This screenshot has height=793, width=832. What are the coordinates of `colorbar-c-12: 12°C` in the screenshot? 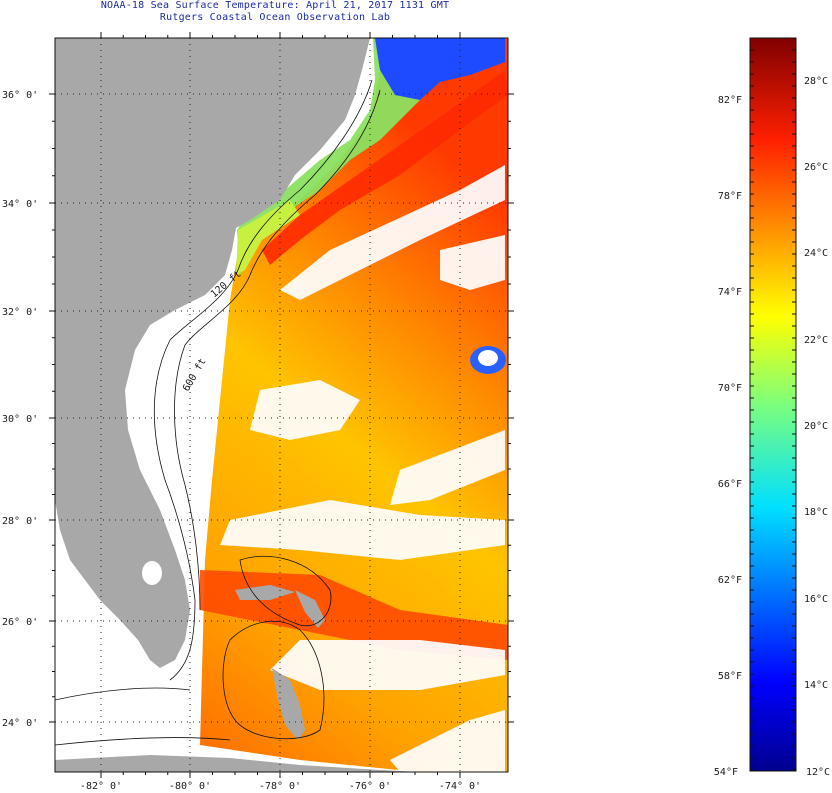 It's located at (818, 772).